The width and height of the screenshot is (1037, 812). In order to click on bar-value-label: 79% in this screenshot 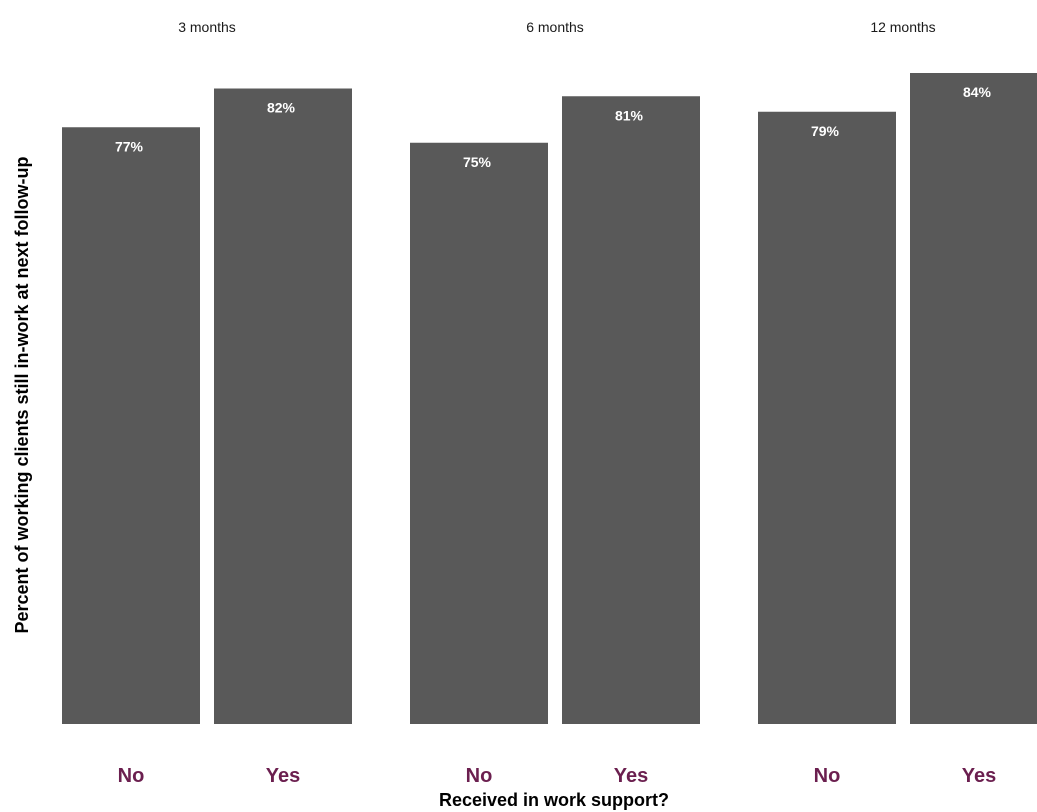, I will do `click(825, 131)`.